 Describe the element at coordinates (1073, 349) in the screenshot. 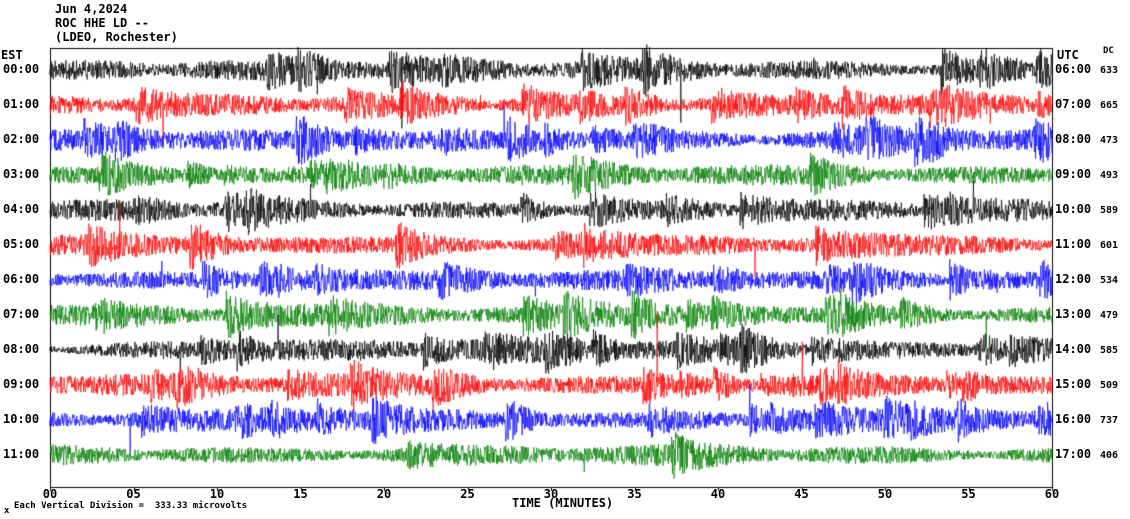

I see `utc-time-label: 14:00` at that location.